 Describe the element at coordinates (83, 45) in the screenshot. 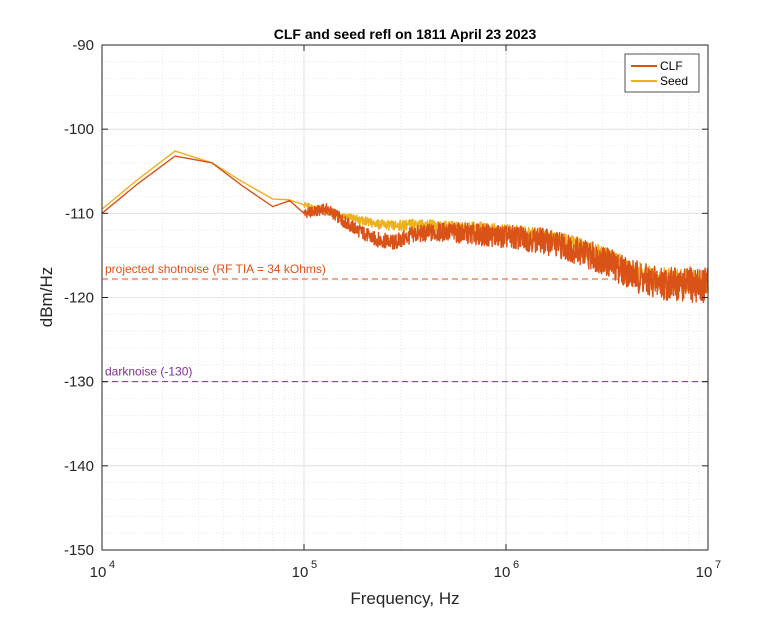

I see `y-tick-label: -90` at that location.